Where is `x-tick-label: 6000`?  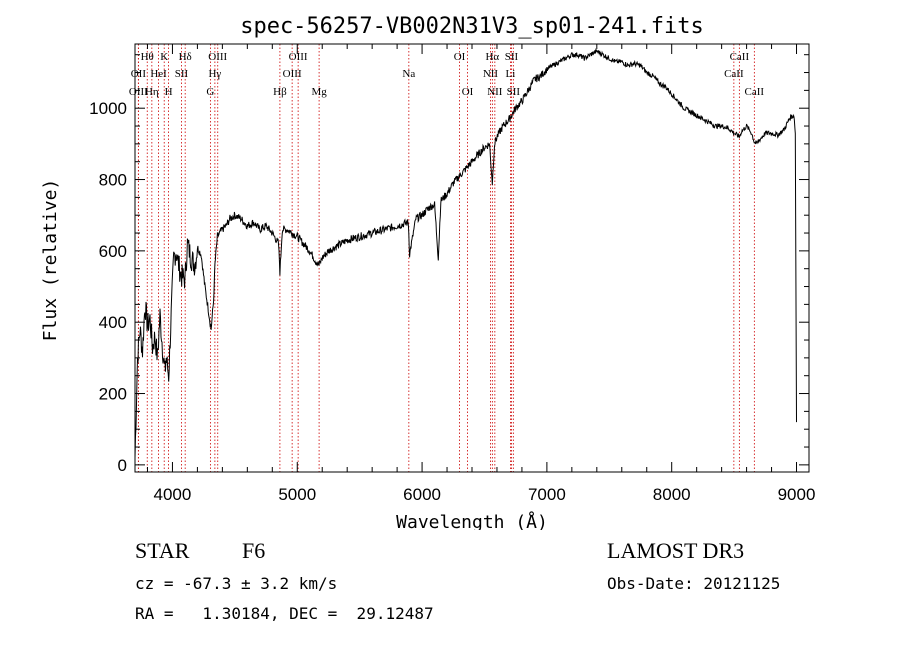 x-tick-label: 6000 is located at coordinates (422, 494).